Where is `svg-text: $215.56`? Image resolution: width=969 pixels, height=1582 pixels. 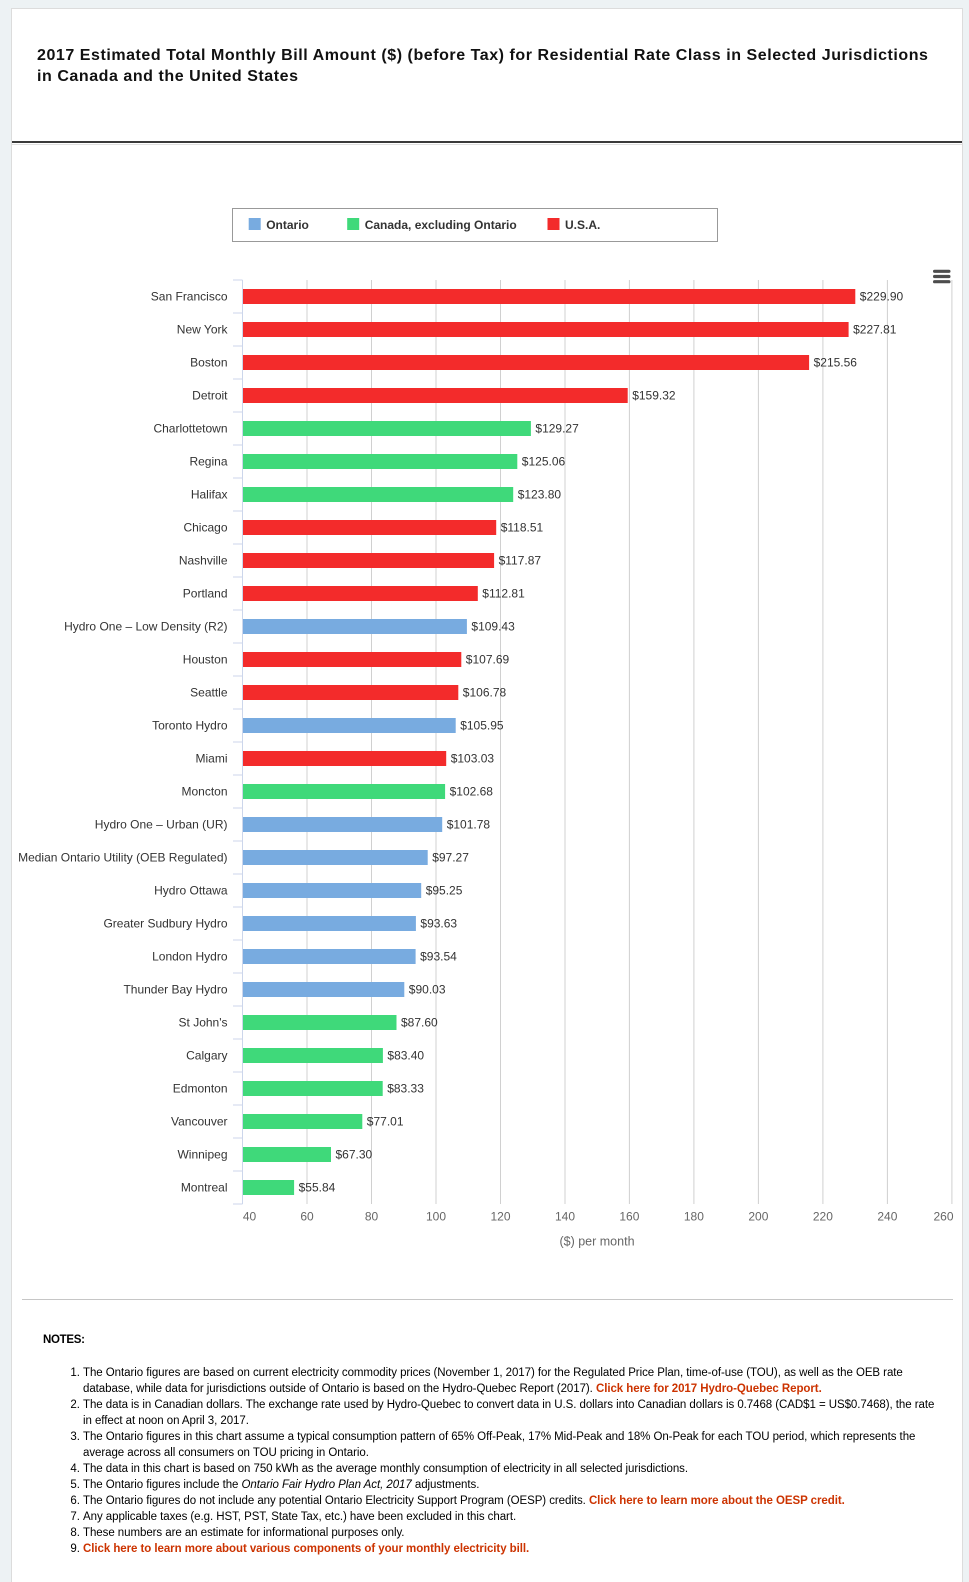
svg-text: $215.56 is located at coordinates (836, 363).